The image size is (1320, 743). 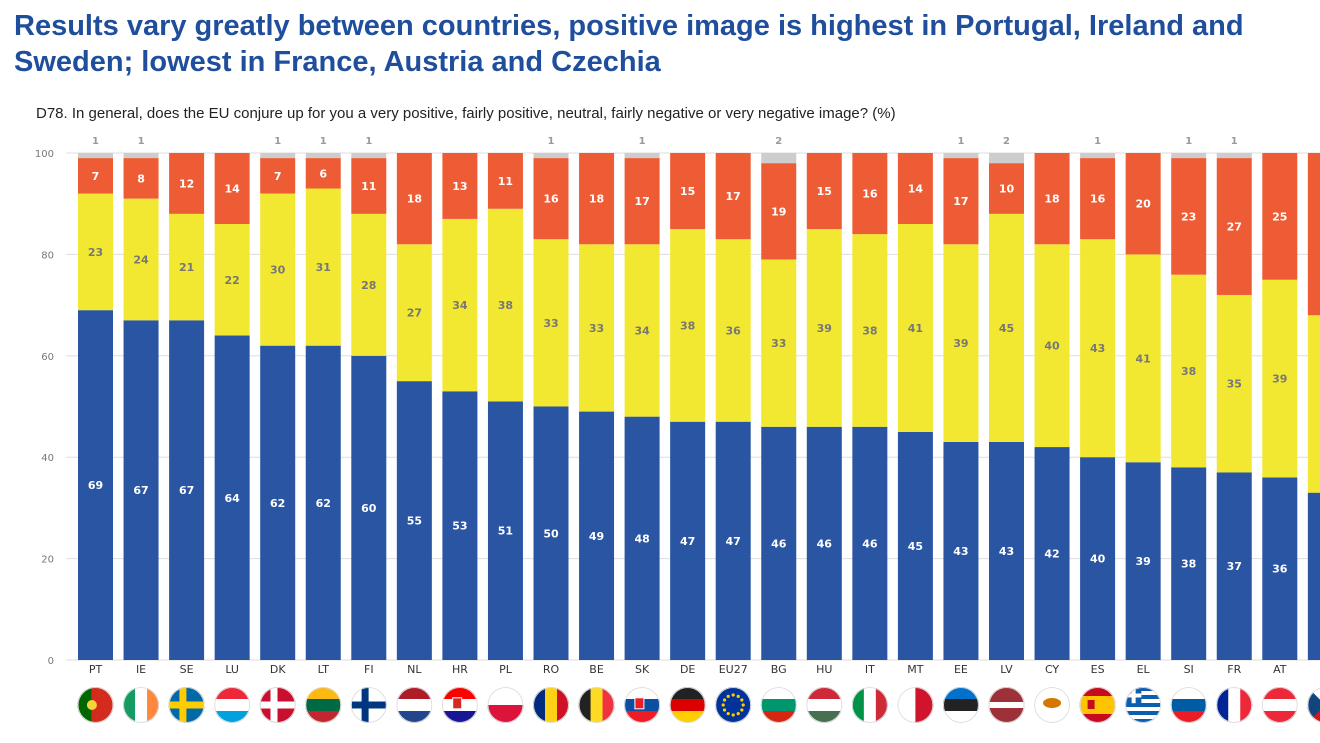 What do you see at coordinates (1143, 705) in the screenshot?
I see `flag-el-icon` at bounding box center [1143, 705].